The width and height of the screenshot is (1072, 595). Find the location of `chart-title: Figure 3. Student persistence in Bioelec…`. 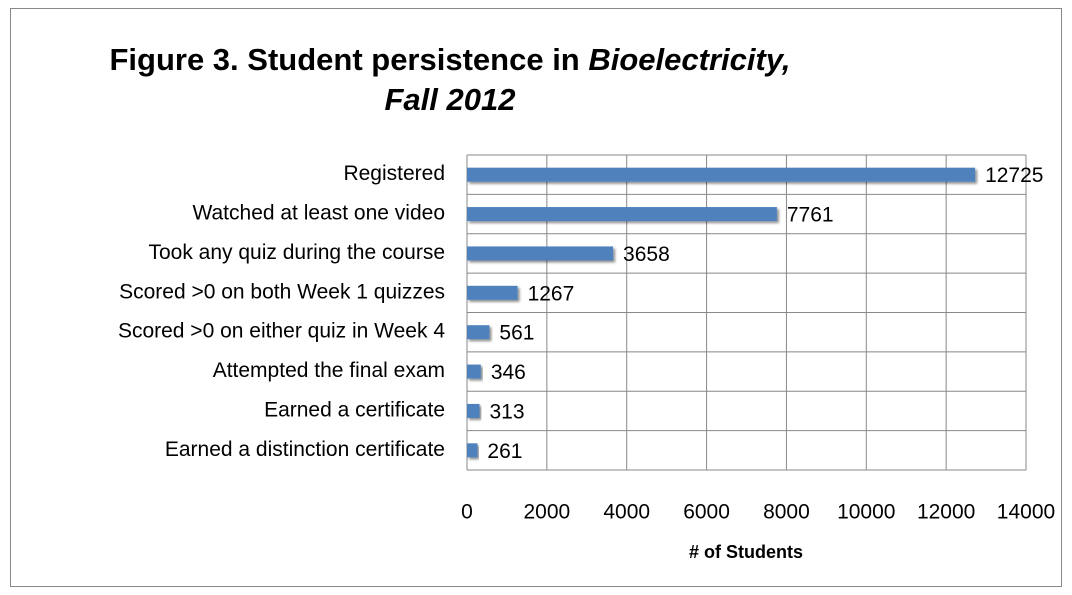

chart-title: Figure 3. Student persistence in Bioelec… is located at coordinates (450, 80).